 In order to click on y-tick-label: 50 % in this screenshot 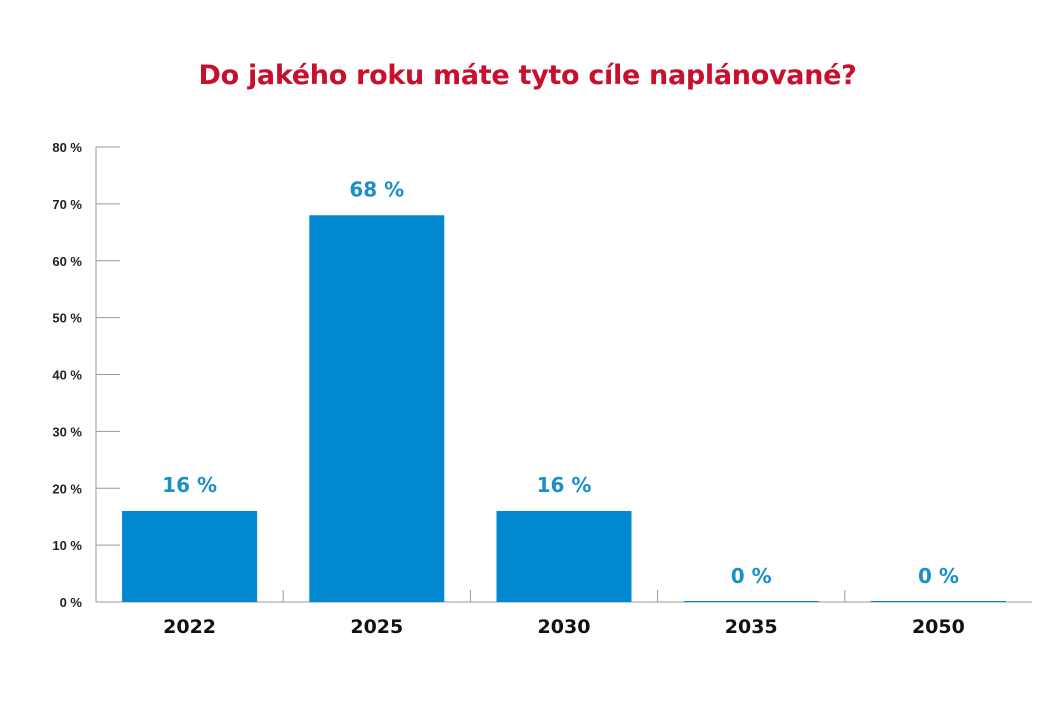, I will do `click(67, 318)`.